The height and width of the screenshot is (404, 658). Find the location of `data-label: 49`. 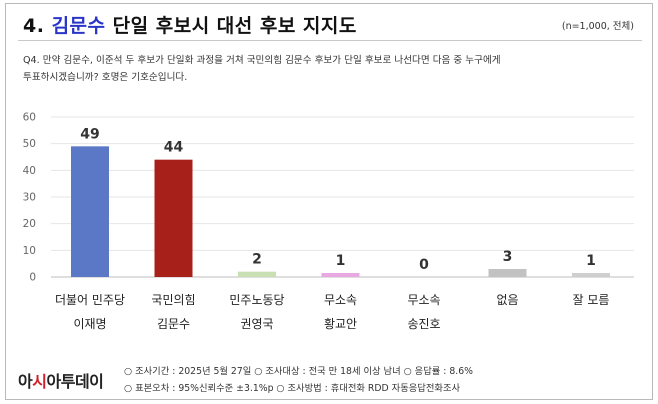

data-label: 49 is located at coordinates (89, 134).